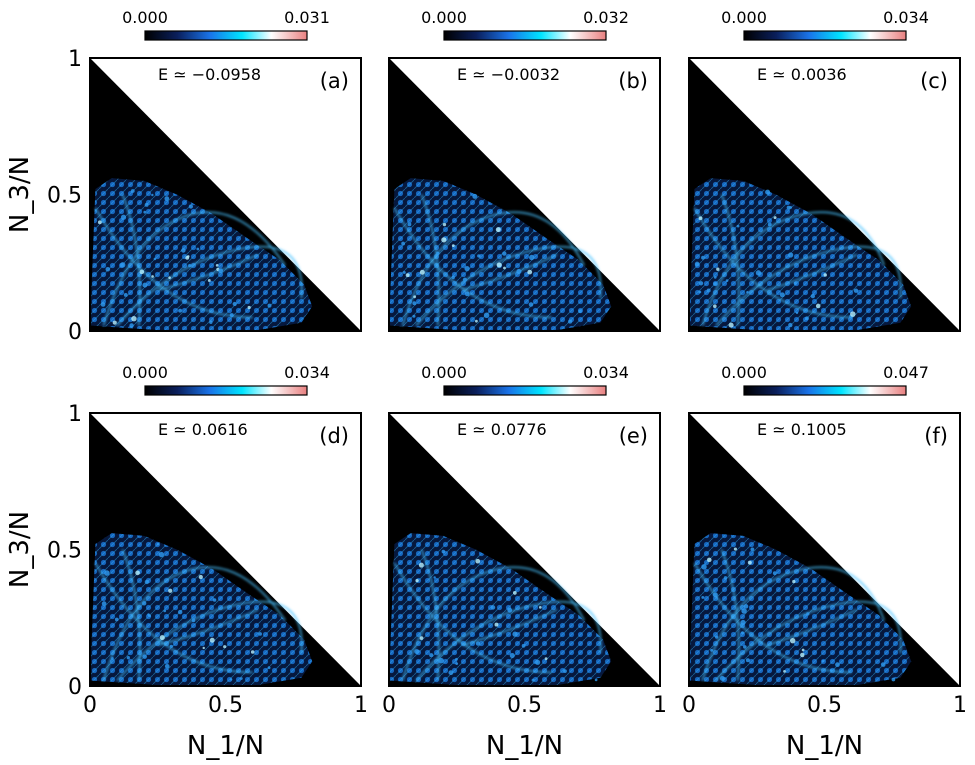  I want to click on energy-annotation: E ≃ −0.0032, so click(508, 74).